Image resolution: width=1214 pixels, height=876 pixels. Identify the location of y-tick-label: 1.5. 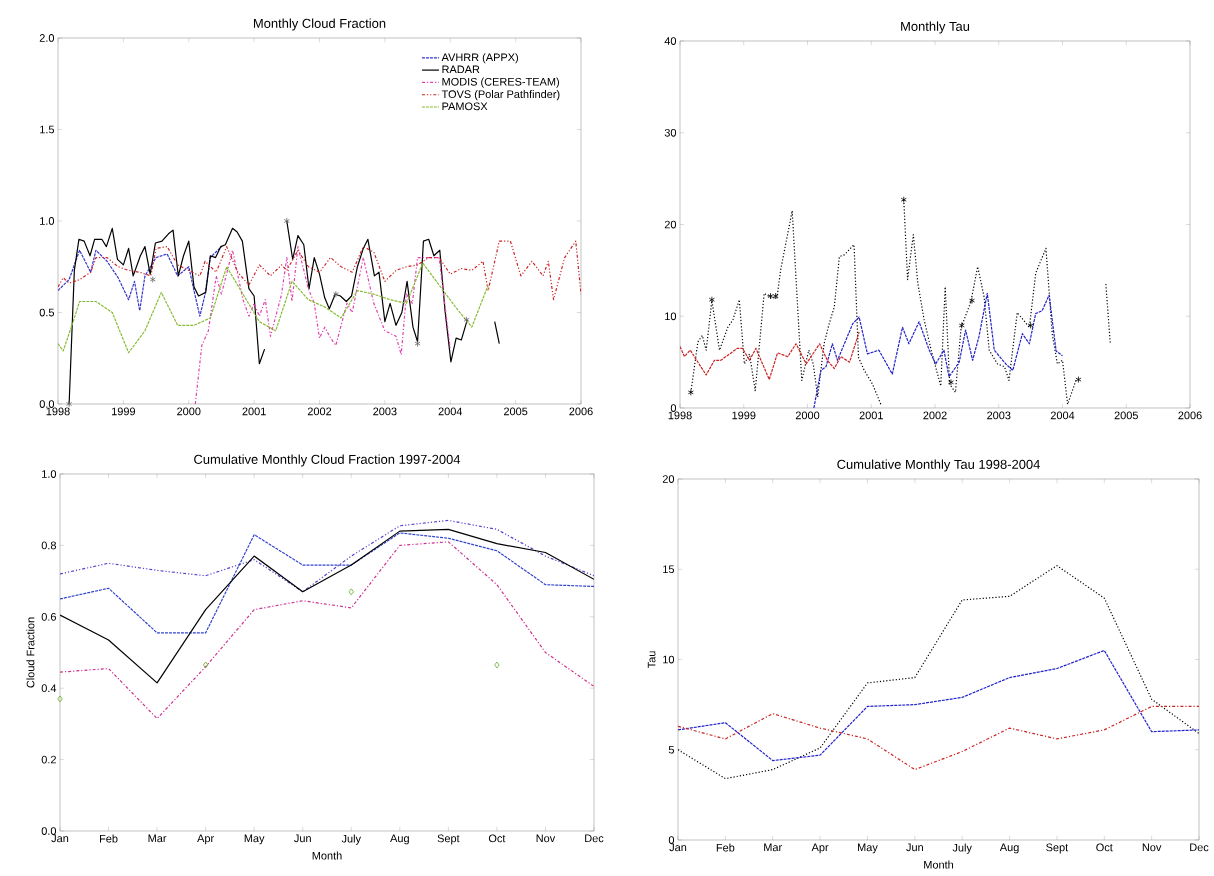
(47, 129).